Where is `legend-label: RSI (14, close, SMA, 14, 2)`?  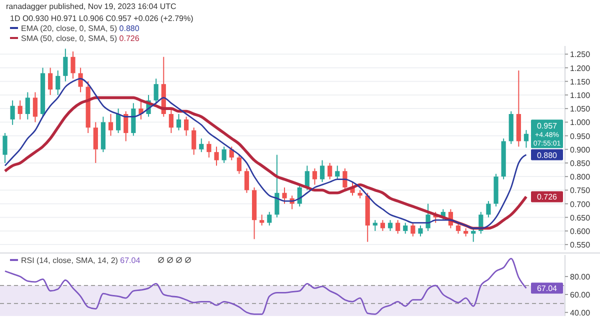 legend-label: RSI (14, close, SMA, 14, 2) is located at coordinates (69, 260).